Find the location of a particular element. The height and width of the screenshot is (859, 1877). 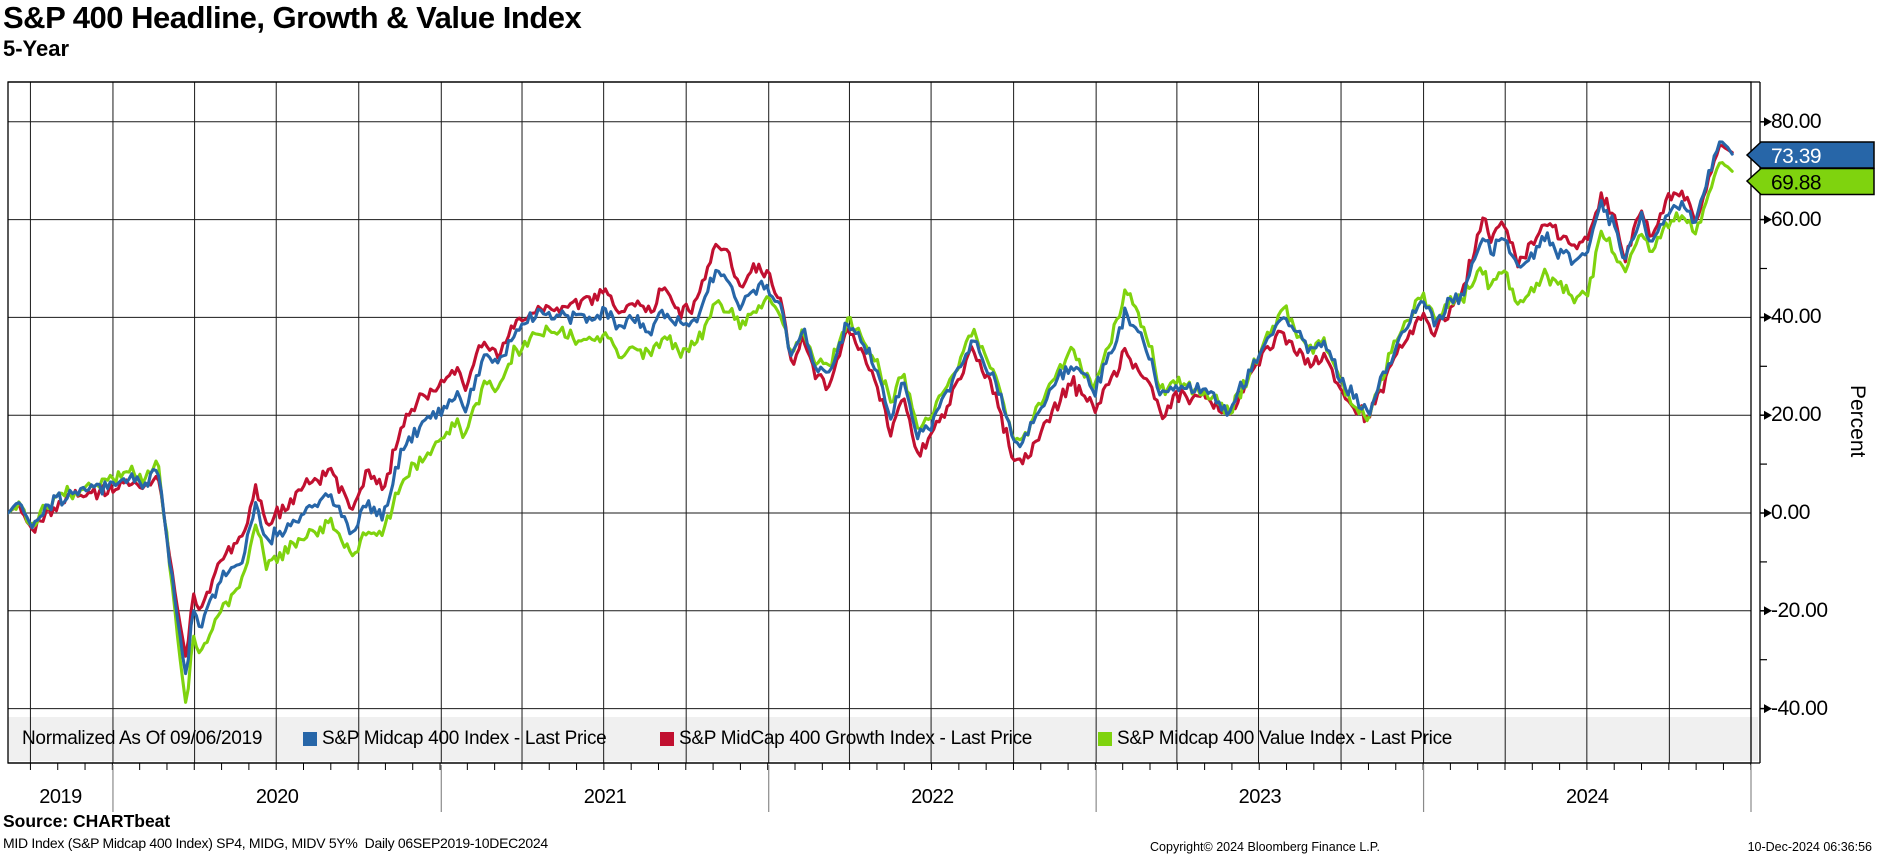

legend-item-value: S&P Midcap 400 Value Index - Last Price is located at coordinates (1285, 738).